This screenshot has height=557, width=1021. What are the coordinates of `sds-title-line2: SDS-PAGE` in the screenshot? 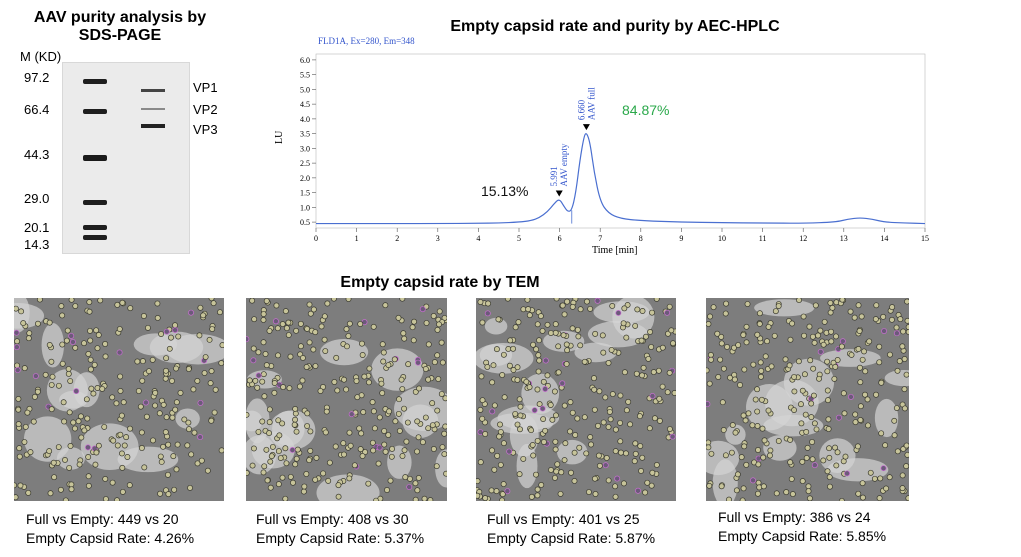 It's located at (120, 35).